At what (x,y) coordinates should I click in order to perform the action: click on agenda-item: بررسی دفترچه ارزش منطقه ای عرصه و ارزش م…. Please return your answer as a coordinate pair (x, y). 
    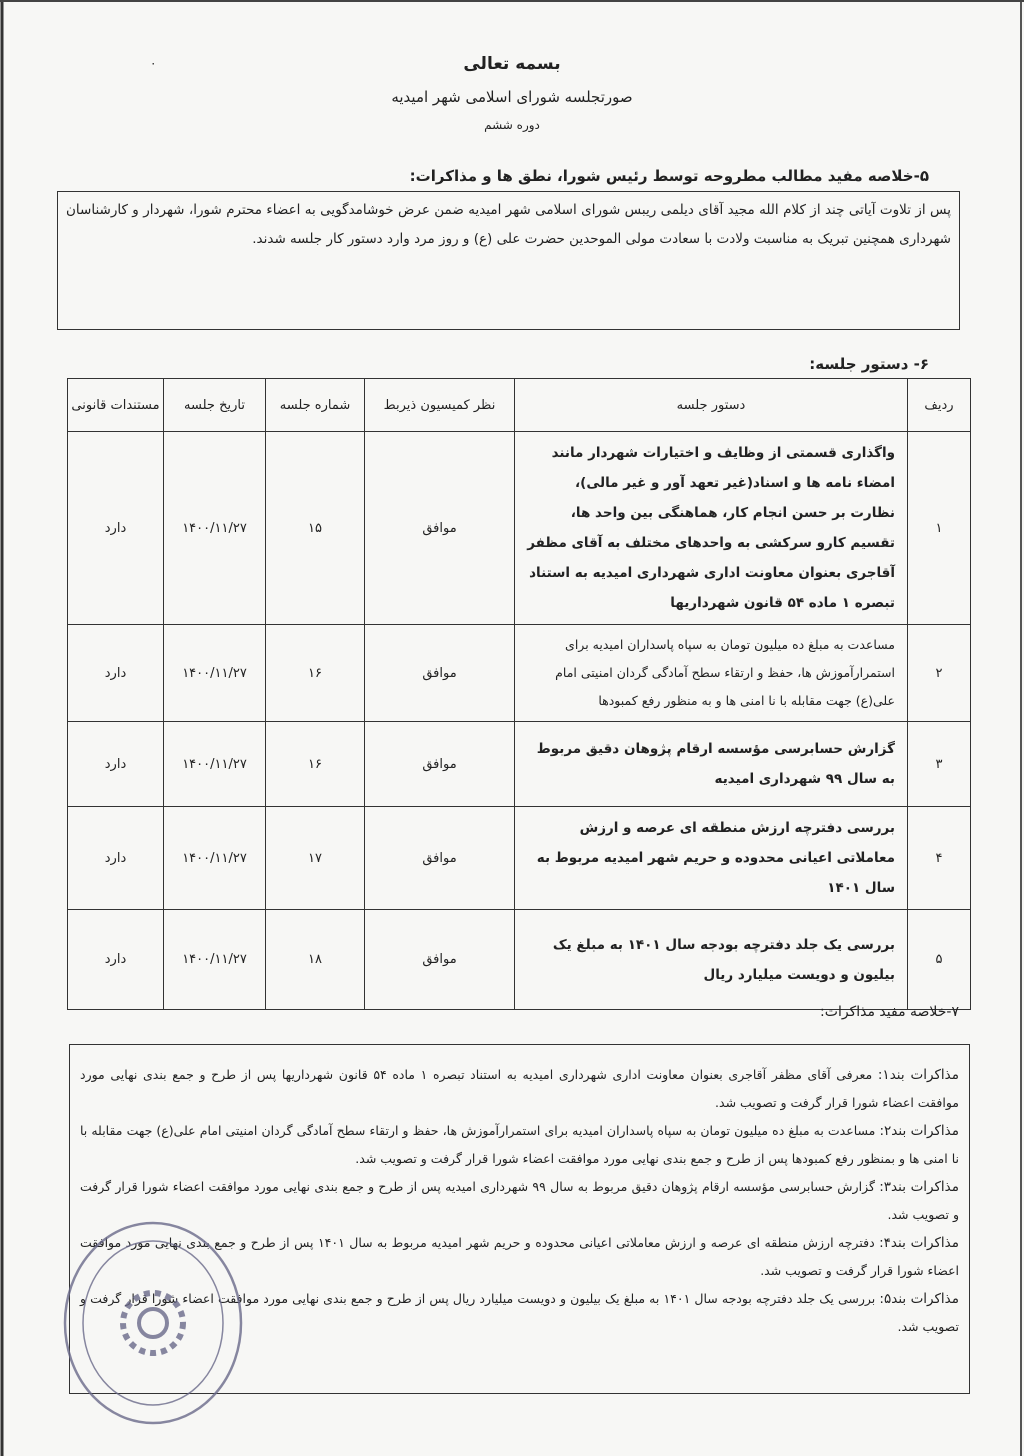
    Looking at the image, I should click on (711, 858).